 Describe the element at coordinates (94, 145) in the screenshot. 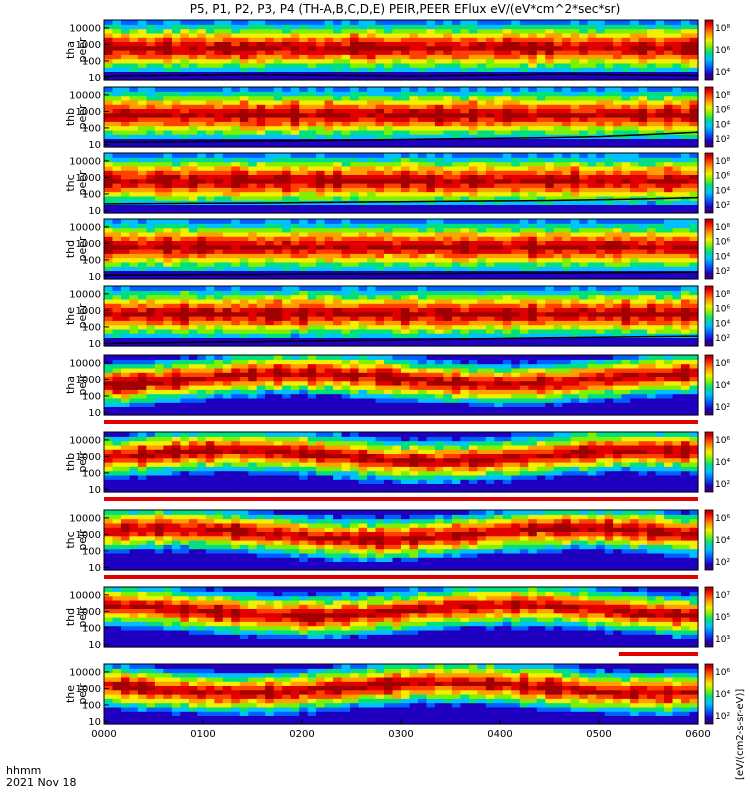

I see `y-tick-label: 10` at that location.